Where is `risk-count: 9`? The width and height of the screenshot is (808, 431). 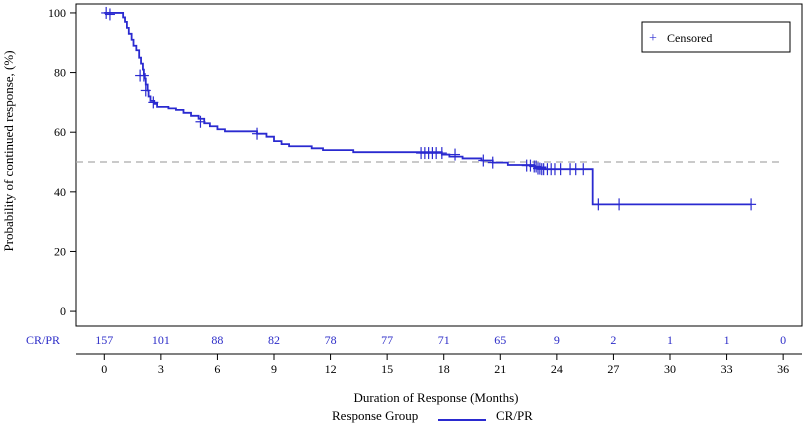 risk-count: 9 is located at coordinates (557, 340).